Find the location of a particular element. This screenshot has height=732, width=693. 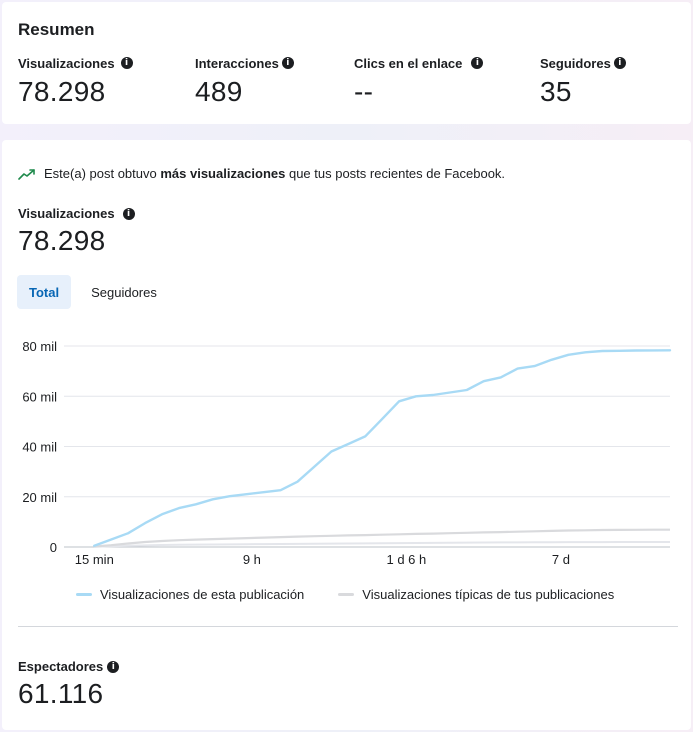

metric-visualizaciones: Visualizaciones i 78.298 is located at coordinates (75, 81).